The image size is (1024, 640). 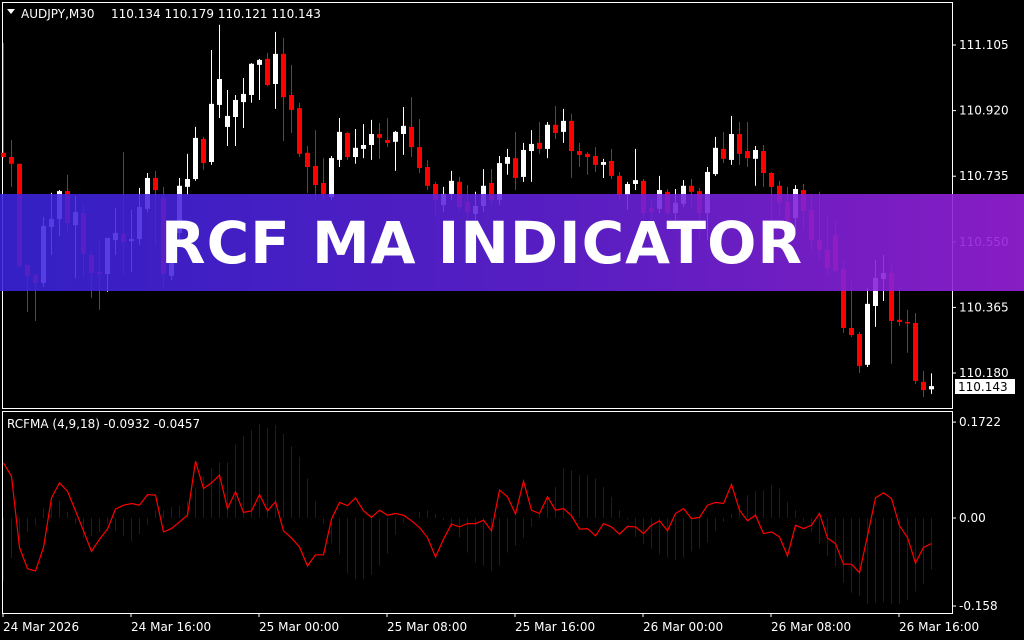 What do you see at coordinates (482, 242) in the screenshot?
I see `banner-title: RCF MA INDICATOR` at bounding box center [482, 242].